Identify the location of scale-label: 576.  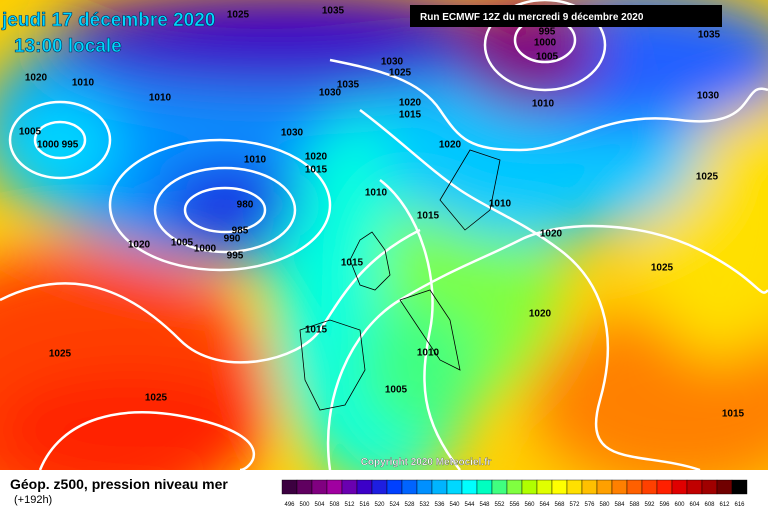
(589, 505).